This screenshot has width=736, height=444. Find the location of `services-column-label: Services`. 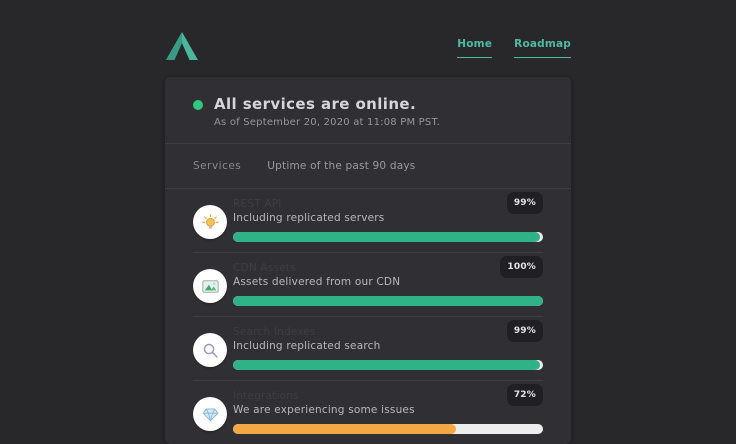

services-column-label: Services is located at coordinates (217, 166).